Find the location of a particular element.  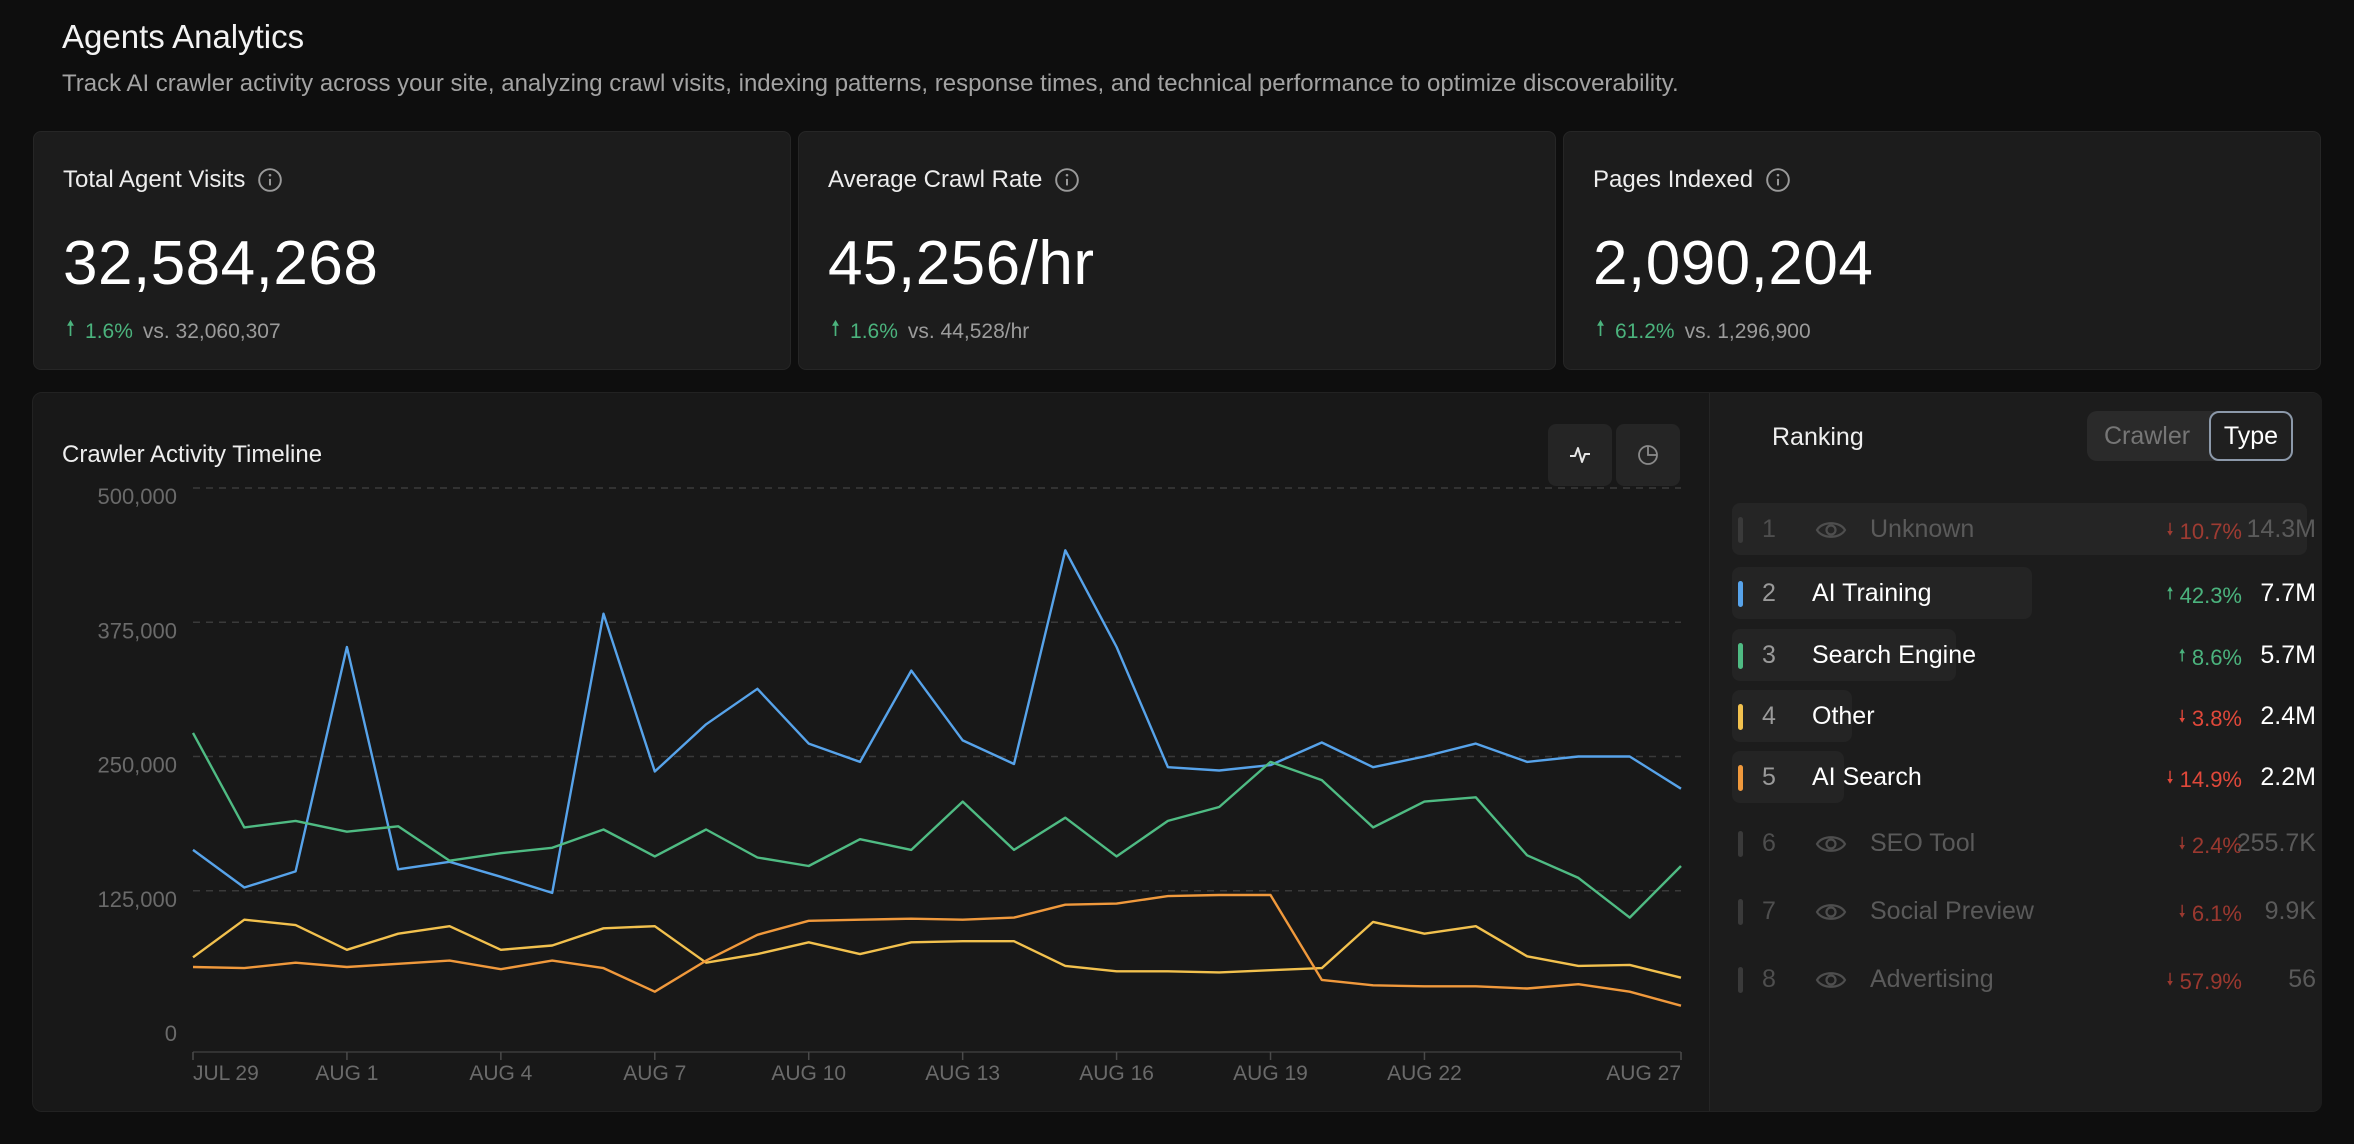

y-tick-label: 375,000 is located at coordinates (137, 630).